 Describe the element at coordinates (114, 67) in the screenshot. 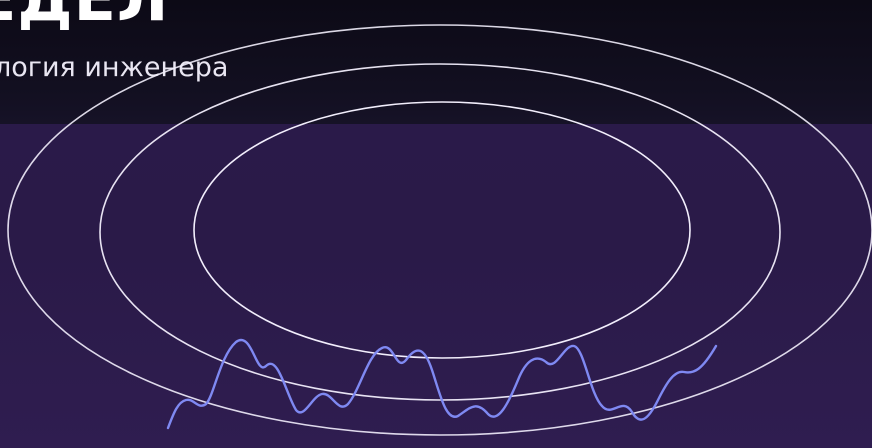

I see `slide-subtitle: логия инженера` at that location.